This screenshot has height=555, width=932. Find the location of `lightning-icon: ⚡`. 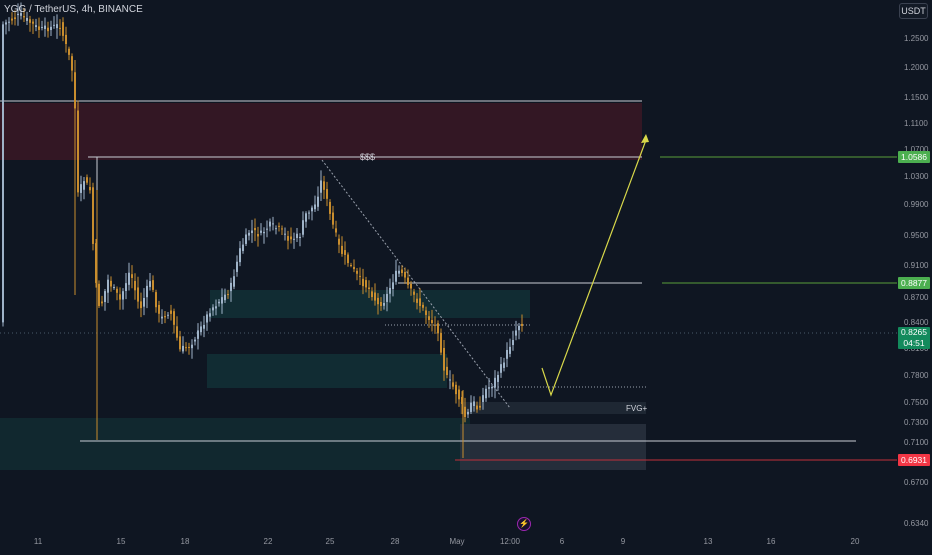

lightning-icon: ⚡ is located at coordinates (524, 524).